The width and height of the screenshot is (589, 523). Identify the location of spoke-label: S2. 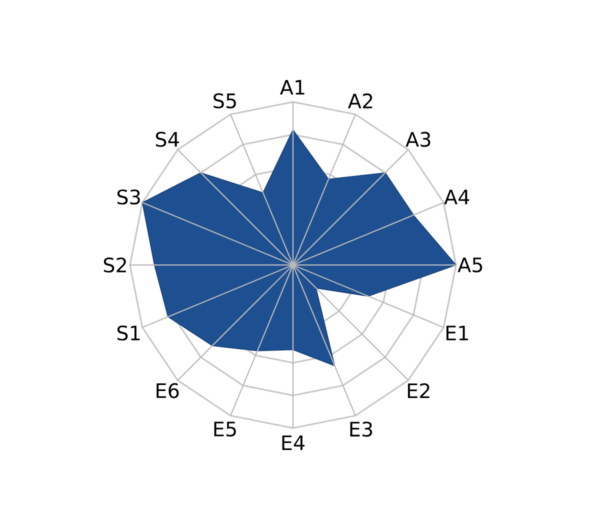
(115, 264).